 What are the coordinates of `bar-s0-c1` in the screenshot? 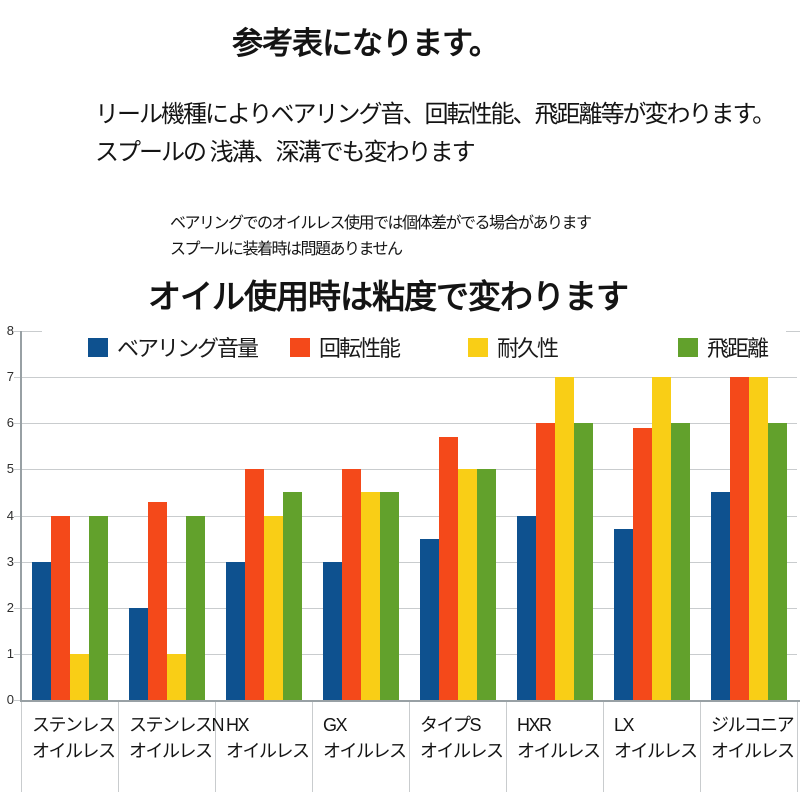 It's located at (138, 653).